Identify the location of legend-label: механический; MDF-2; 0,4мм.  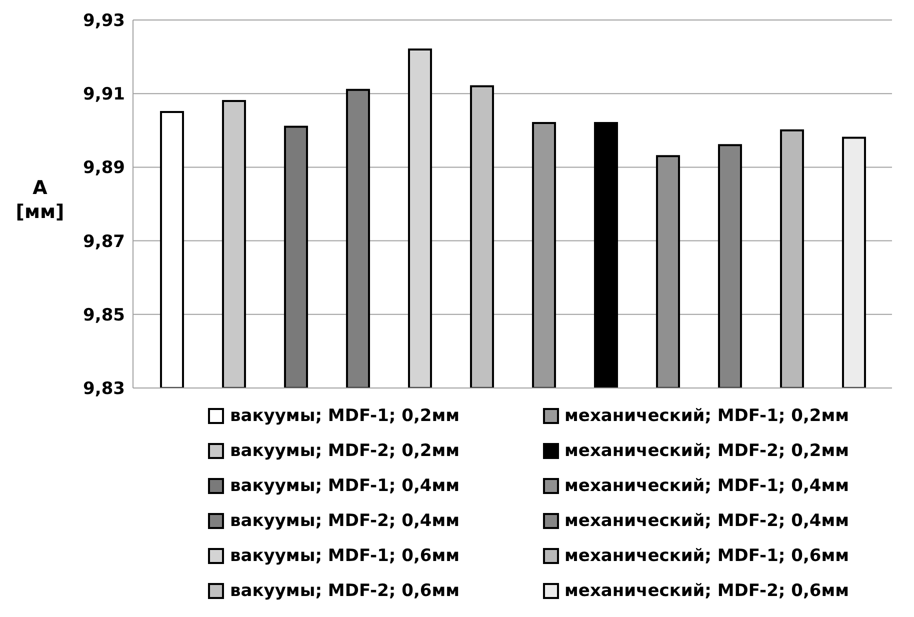
(707, 520).